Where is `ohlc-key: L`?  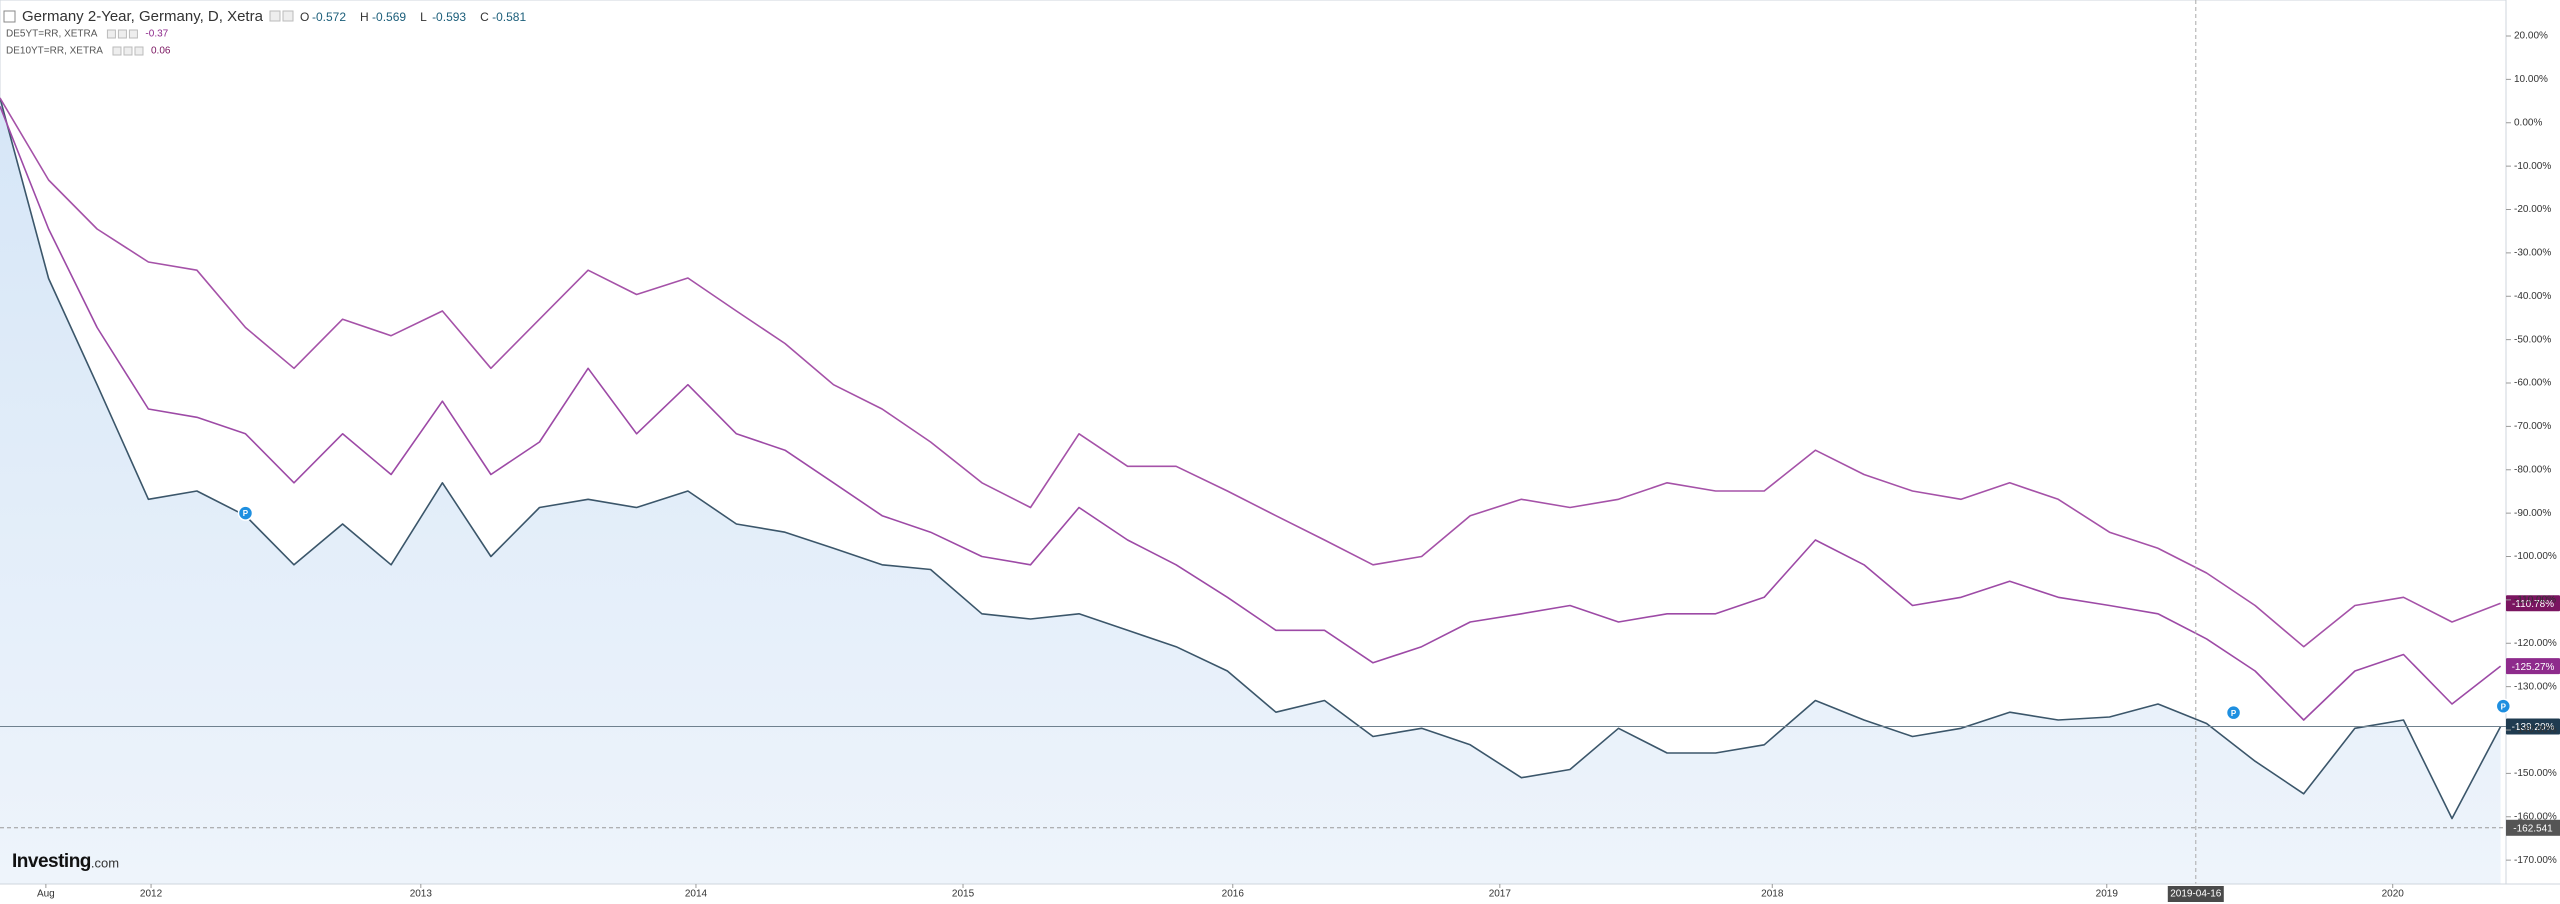 ohlc-key: L is located at coordinates (423, 17).